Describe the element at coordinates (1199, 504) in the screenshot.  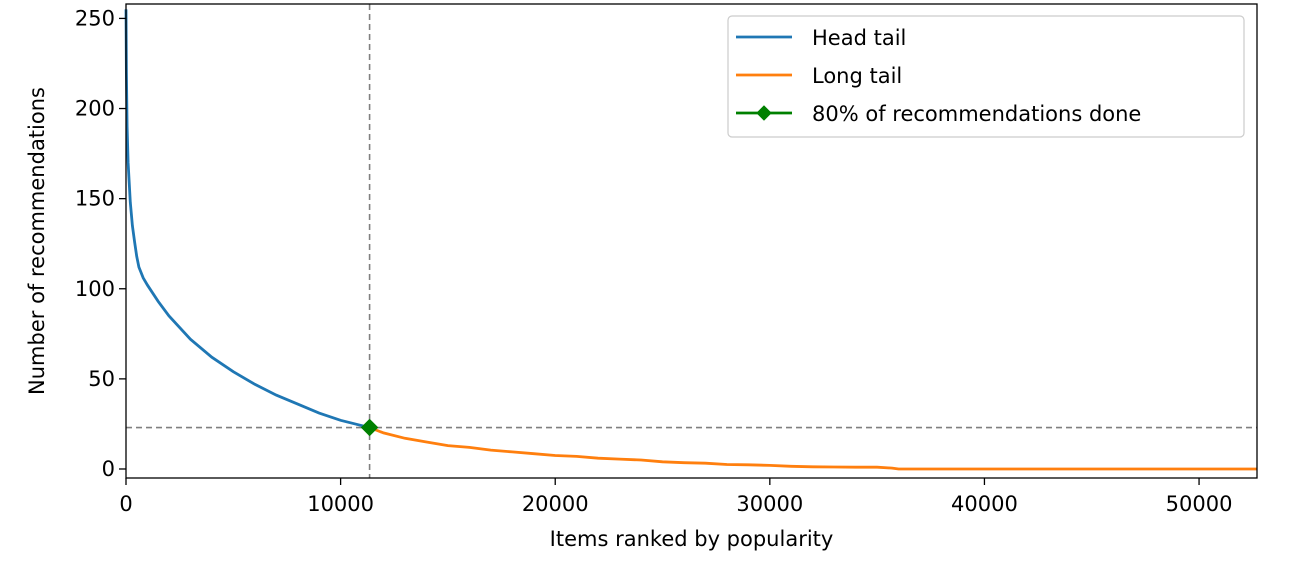
I see `x-tick-label: 50000` at that location.